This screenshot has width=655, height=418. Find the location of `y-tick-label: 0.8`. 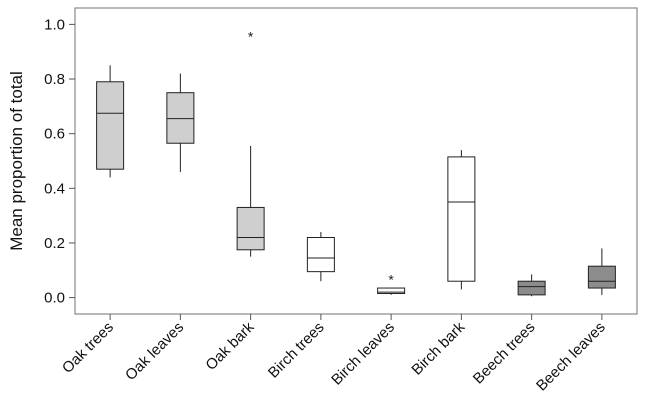

y-tick-label: 0.8 is located at coordinates (54, 79).